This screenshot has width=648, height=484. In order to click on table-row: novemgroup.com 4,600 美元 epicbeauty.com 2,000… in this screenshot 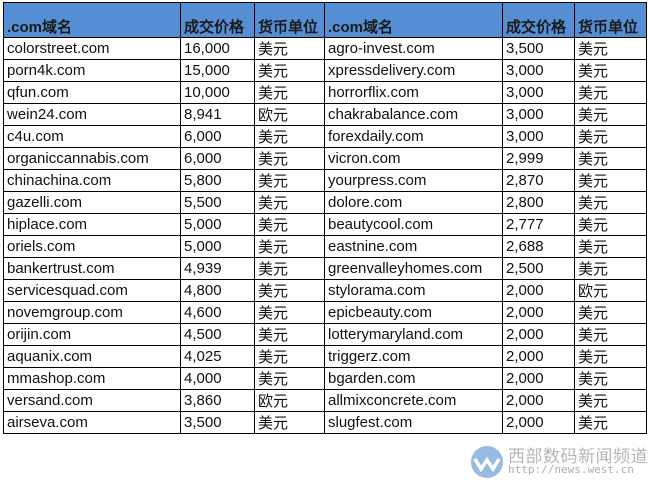, I will do `click(325, 312)`.